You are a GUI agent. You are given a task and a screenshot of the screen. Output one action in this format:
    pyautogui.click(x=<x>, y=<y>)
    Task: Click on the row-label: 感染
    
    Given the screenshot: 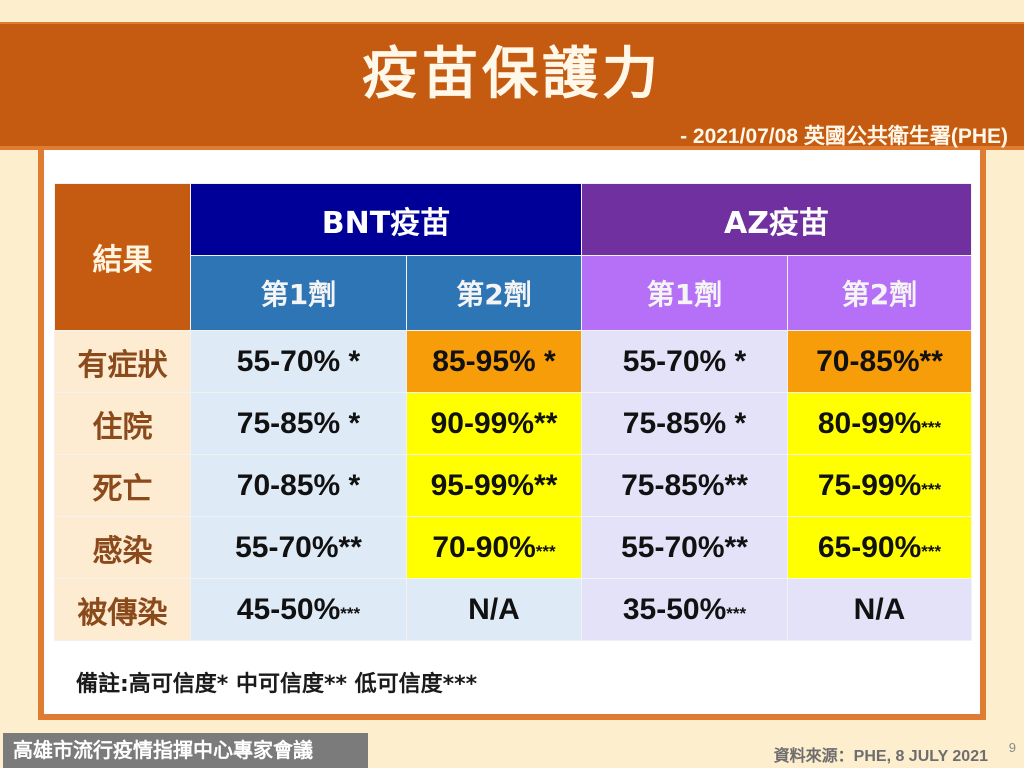 What is the action you would take?
    pyautogui.click(x=122, y=547)
    